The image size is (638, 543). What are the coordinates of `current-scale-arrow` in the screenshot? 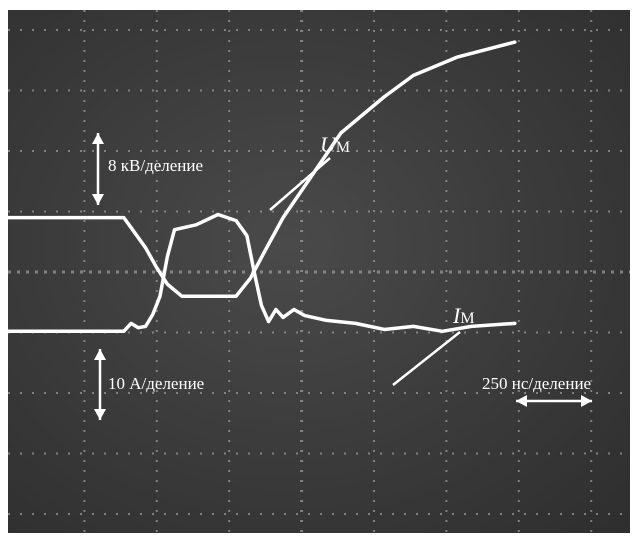 It's located at (100, 384).